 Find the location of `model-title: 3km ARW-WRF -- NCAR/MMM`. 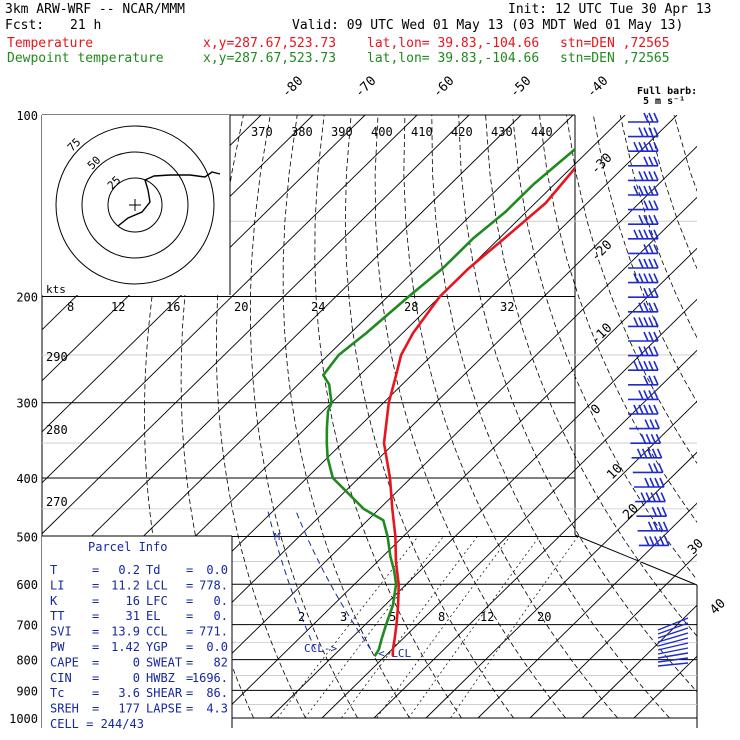

model-title: 3km ARW-WRF -- NCAR/MMM is located at coordinates (95, 9).